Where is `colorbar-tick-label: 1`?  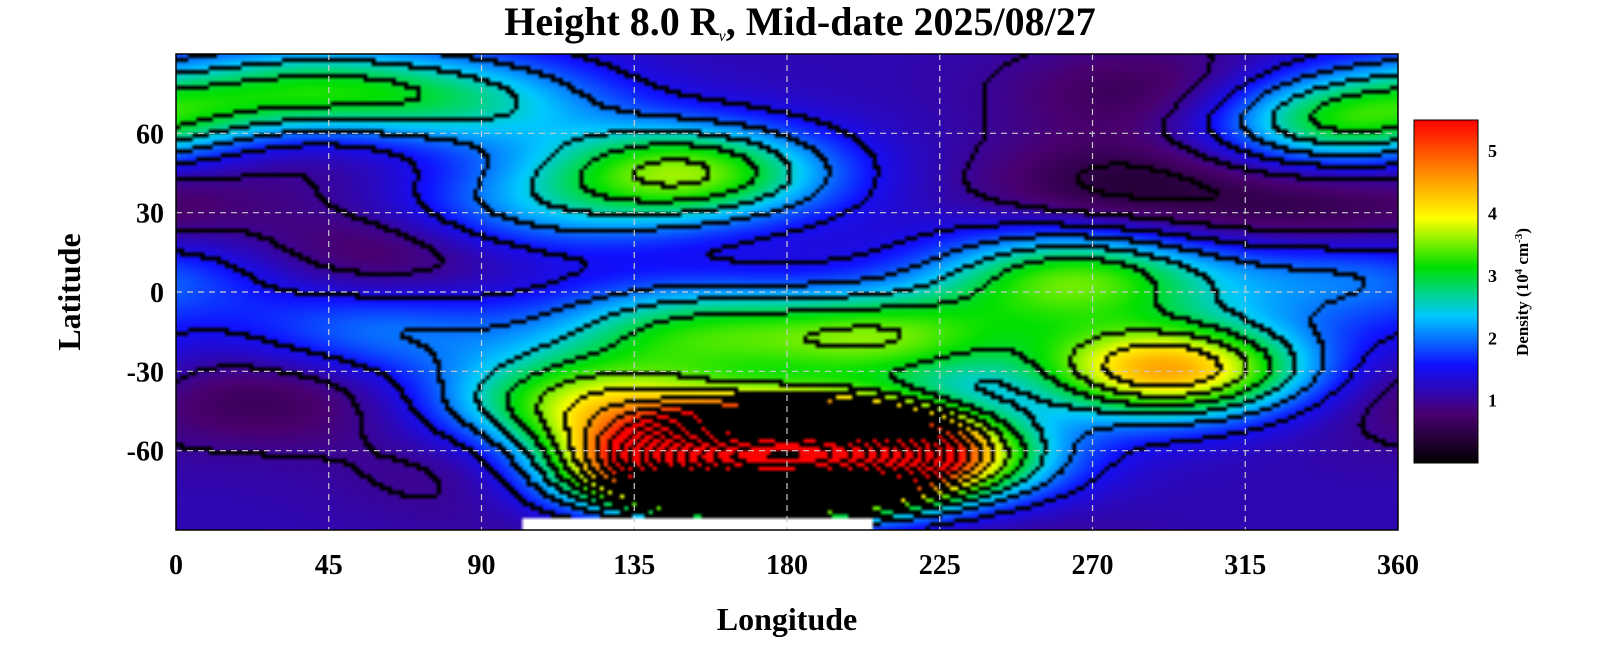
colorbar-tick-label: 1 is located at coordinates (1492, 401).